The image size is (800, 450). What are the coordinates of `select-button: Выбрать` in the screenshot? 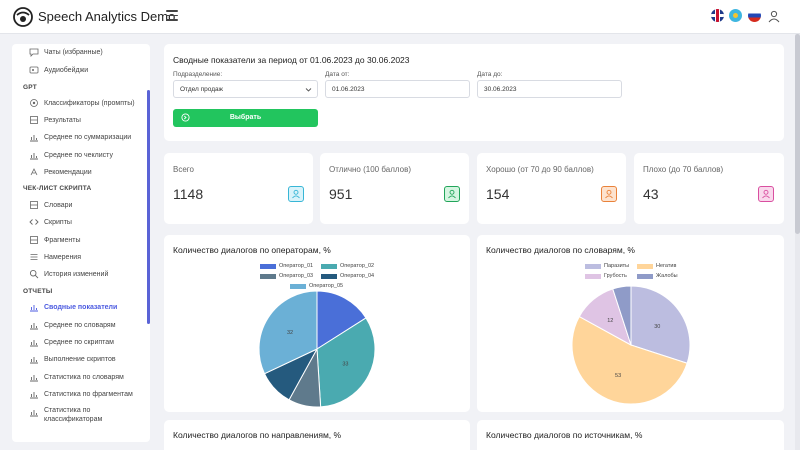 It's located at (245, 118).